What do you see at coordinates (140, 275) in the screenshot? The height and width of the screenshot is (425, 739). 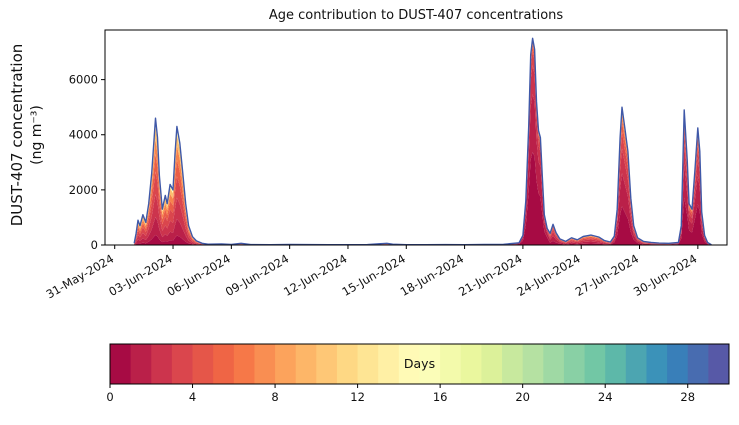 I see `x-tick-label: 03-Jun-2024` at bounding box center [140, 275].